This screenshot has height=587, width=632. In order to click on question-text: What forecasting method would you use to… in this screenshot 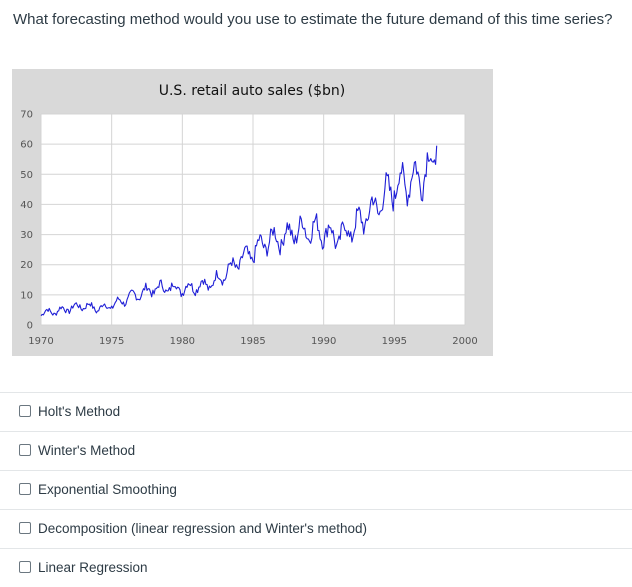, I will do `click(313, 19)`.